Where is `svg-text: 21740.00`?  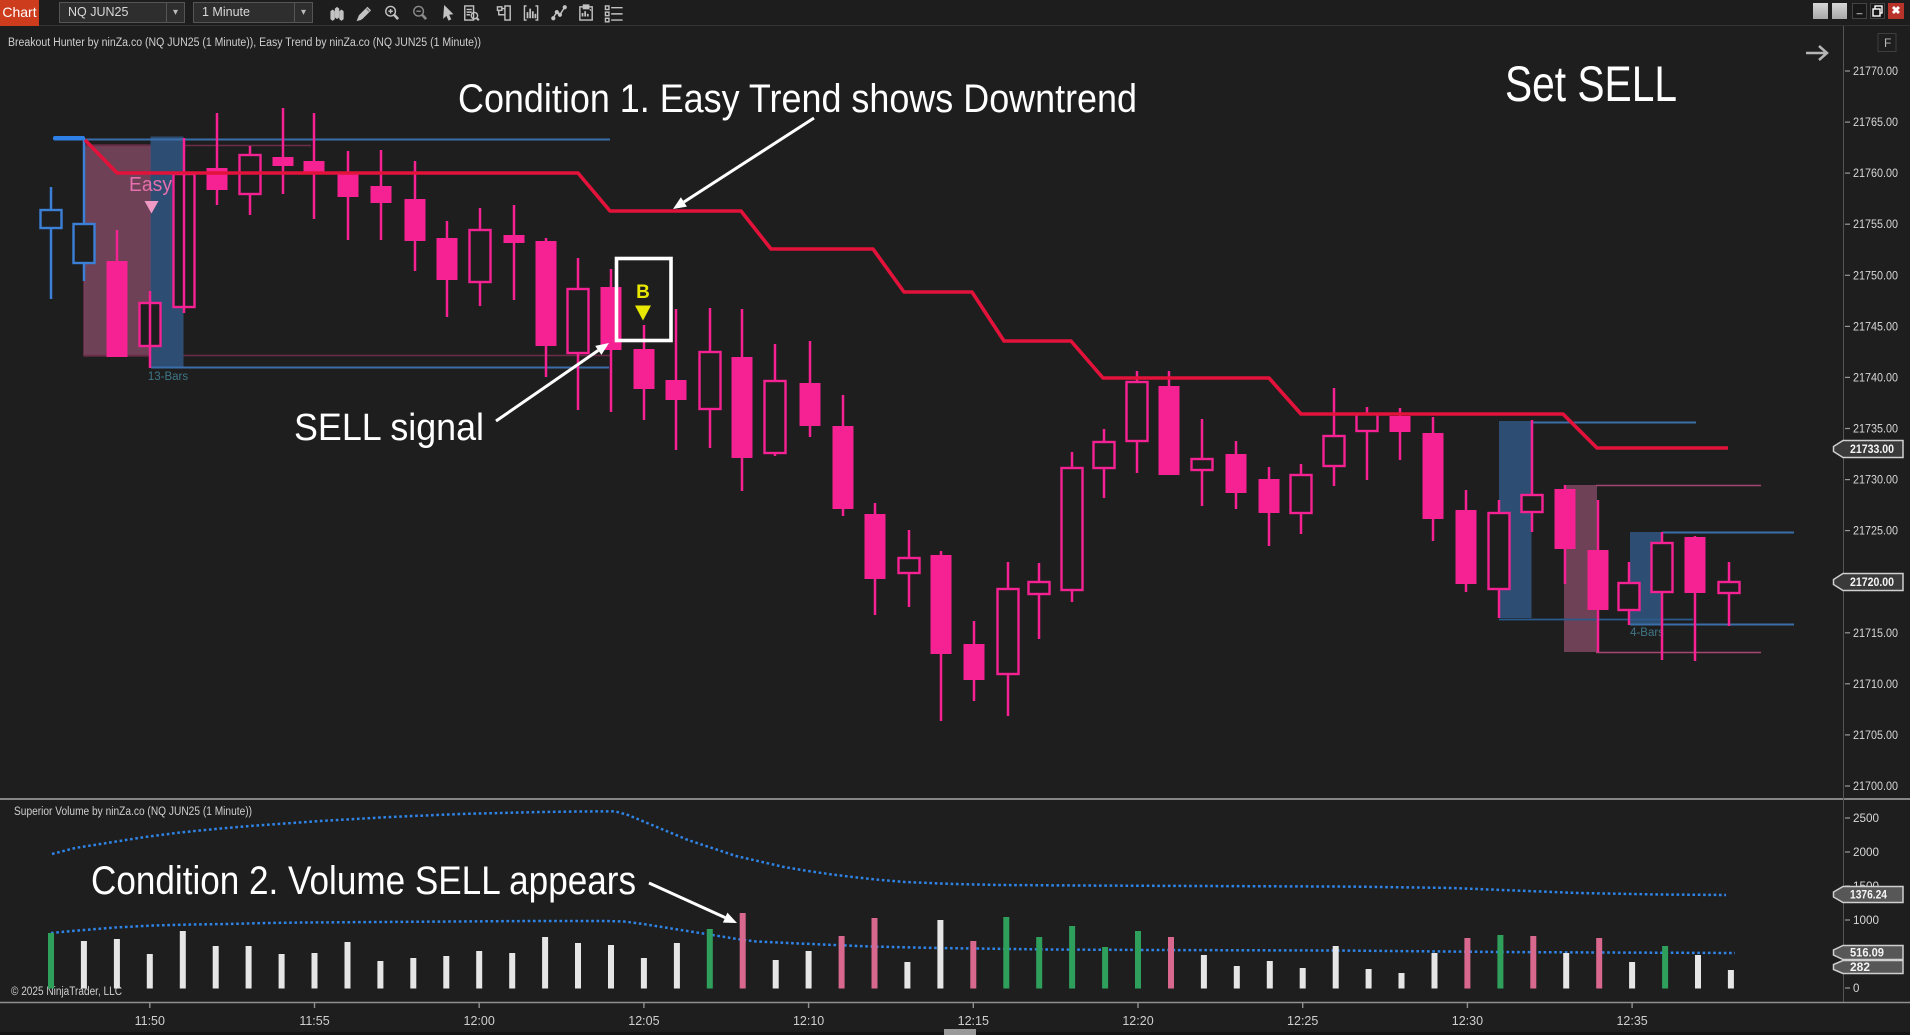
svg-text: 21740.00 is located at coordinates (1875, 378).